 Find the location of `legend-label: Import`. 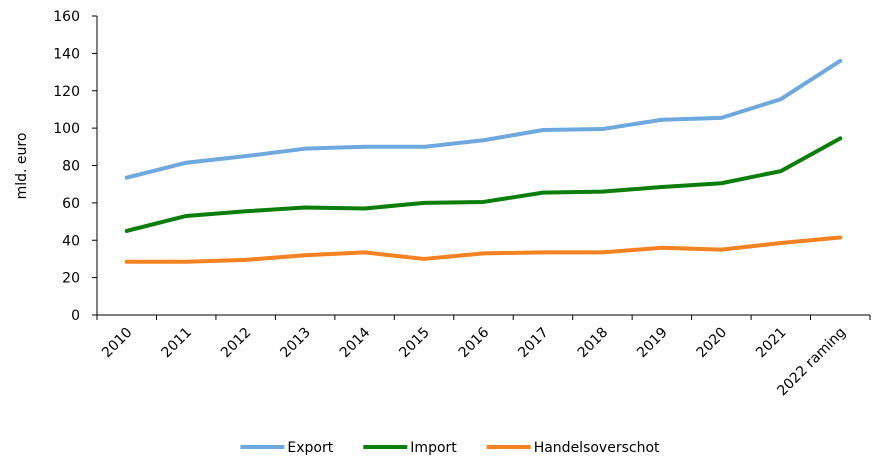

legend-label: Import is located at coordinates (433, 448).